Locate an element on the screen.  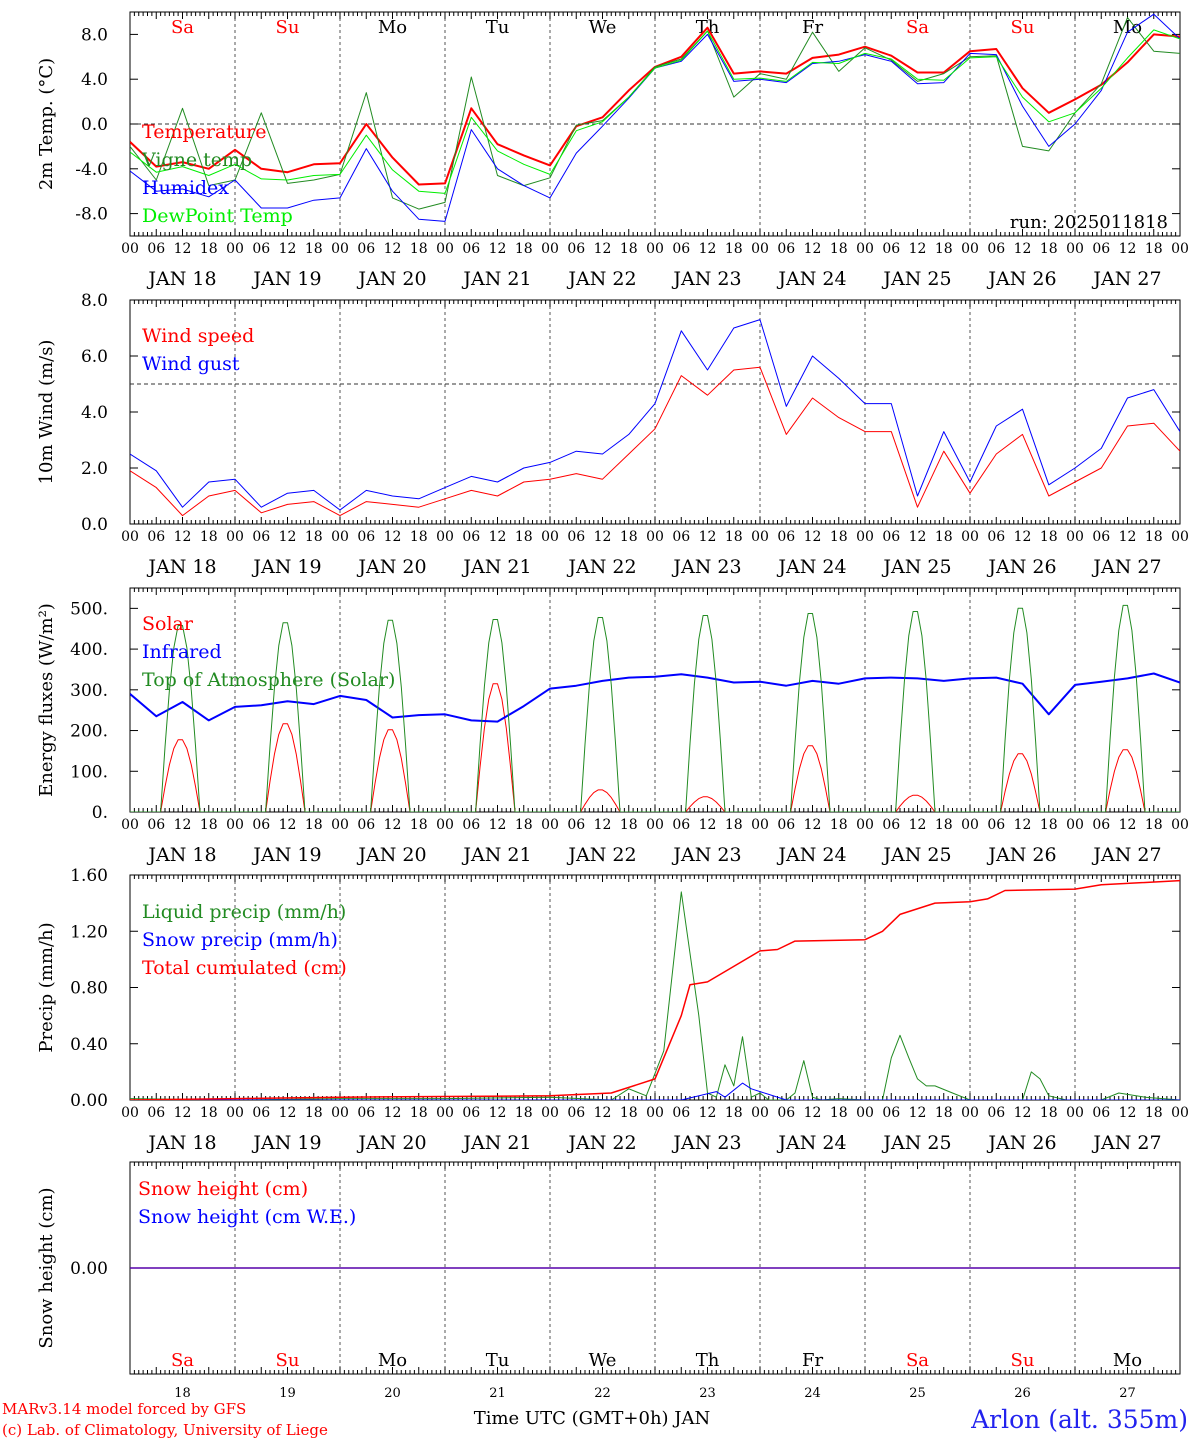
series-line-top-of-atmosphere-solar is located at coordinates (655, 708).